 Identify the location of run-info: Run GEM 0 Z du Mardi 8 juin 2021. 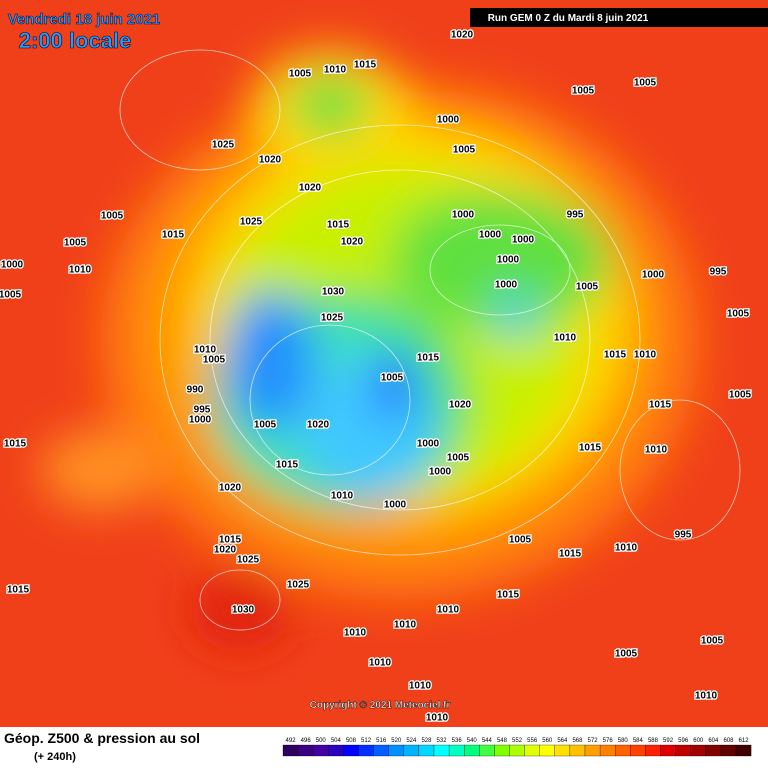
(568, 18).